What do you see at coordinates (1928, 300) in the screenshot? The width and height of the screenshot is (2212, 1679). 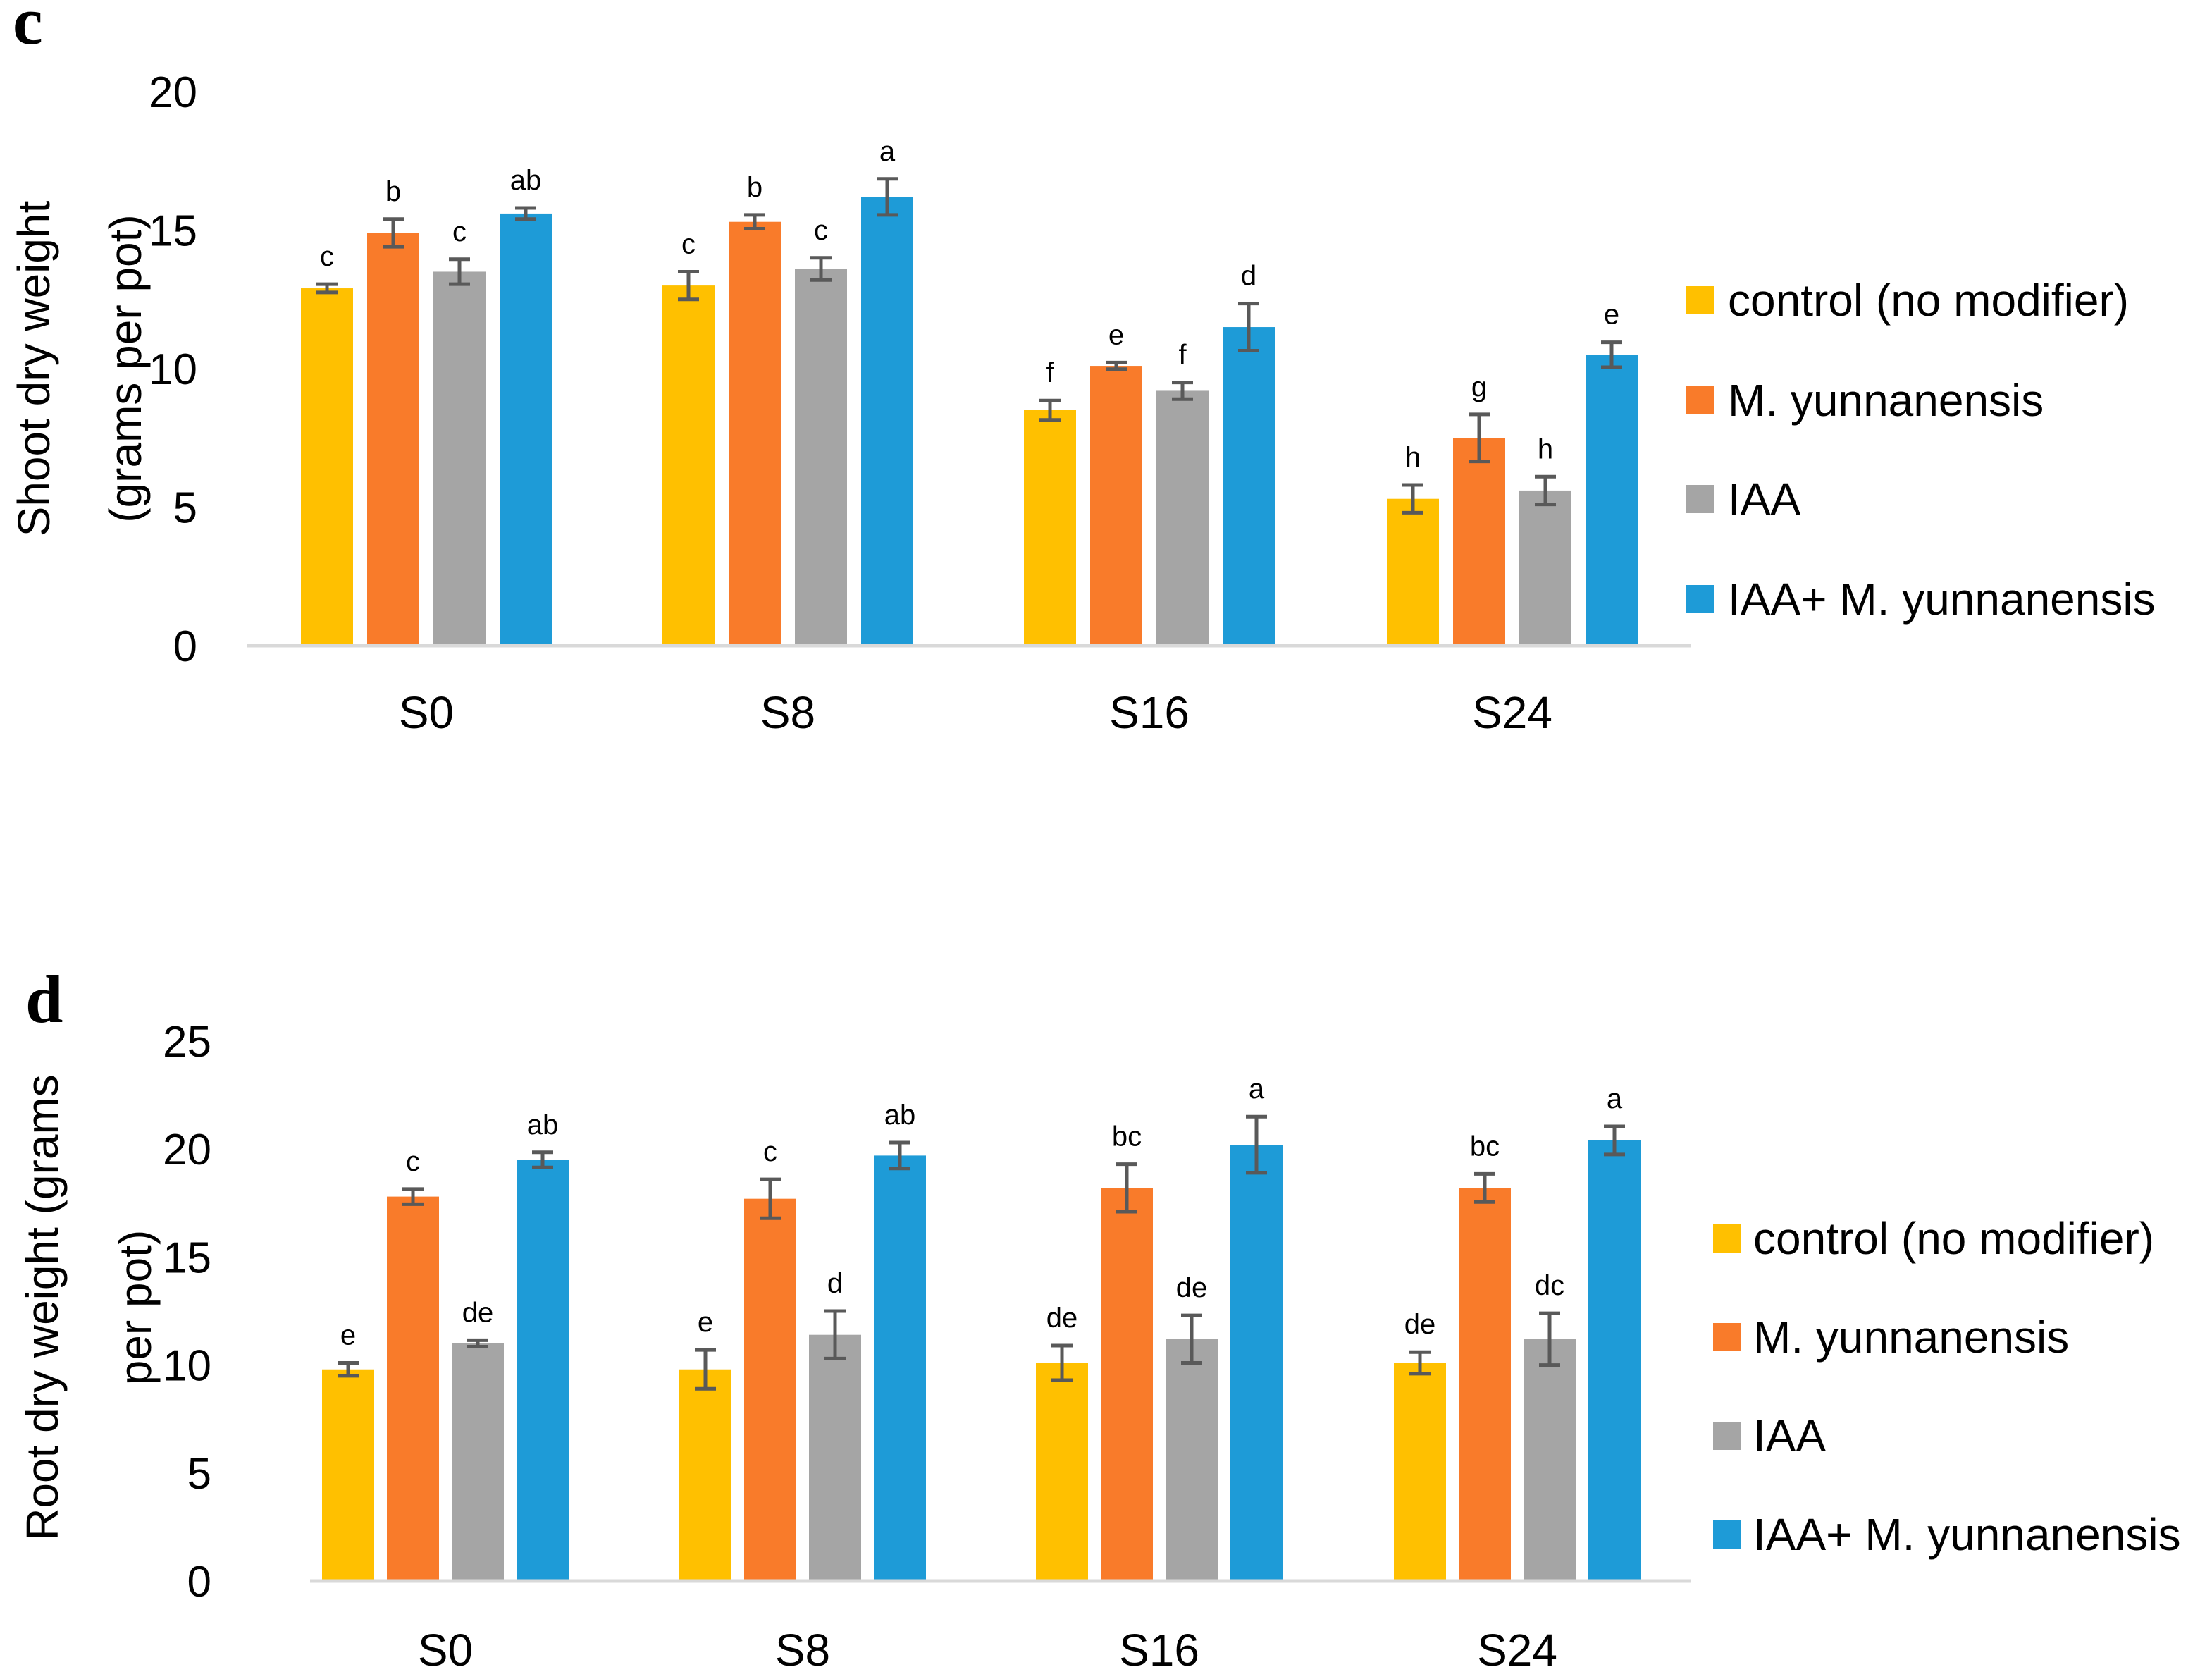 I see `c-legend-label: control (no modifier)` at bounding box center [1928, 300].